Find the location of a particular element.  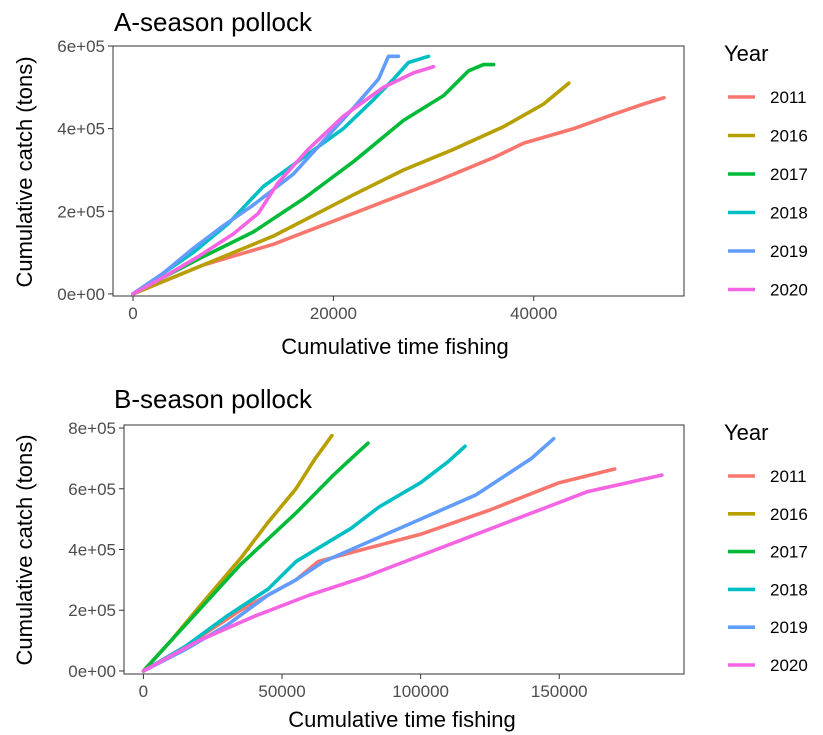

chart-a-legend-label-2018: 2018 is located at coordinates (789, 213).